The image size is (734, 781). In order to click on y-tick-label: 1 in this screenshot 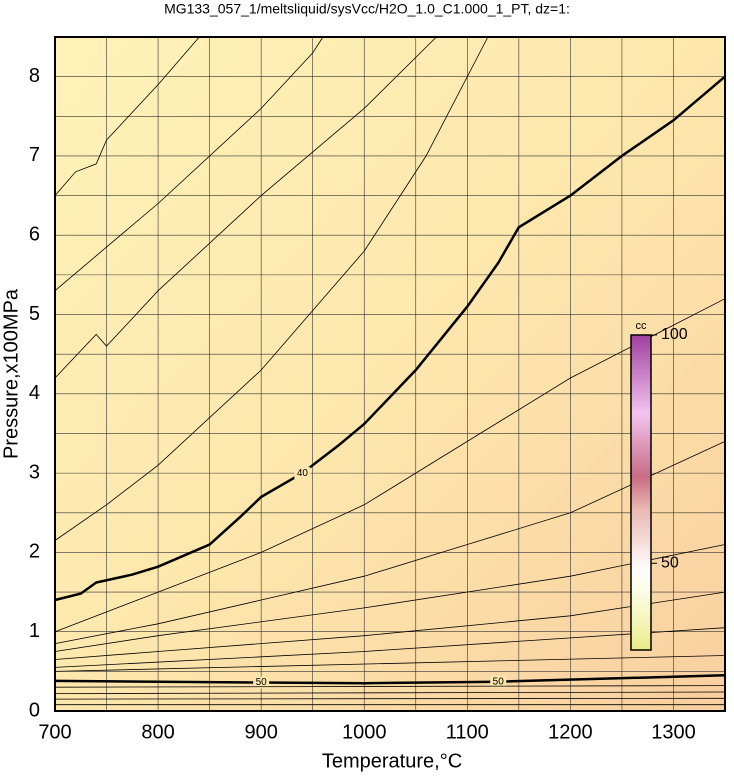, I will do `click(34, 631)`.